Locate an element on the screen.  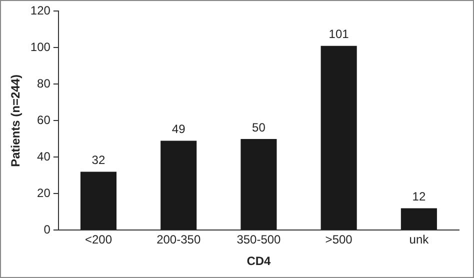
data-label: 12 is located at coordinates (419, 197).